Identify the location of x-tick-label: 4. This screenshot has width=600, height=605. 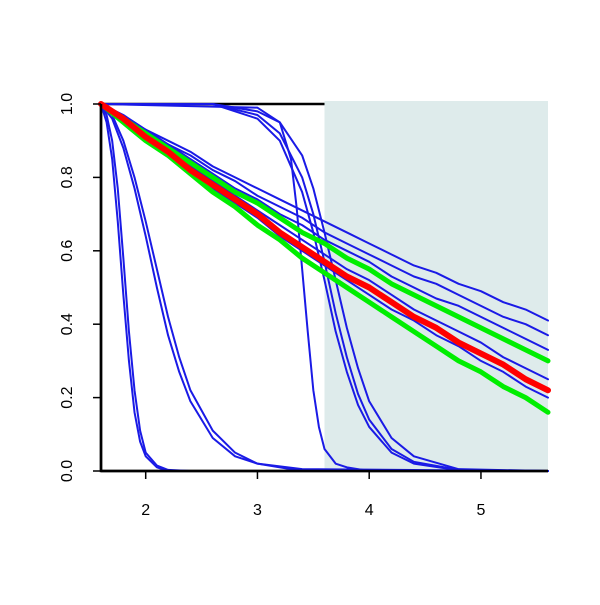
(369, 510).